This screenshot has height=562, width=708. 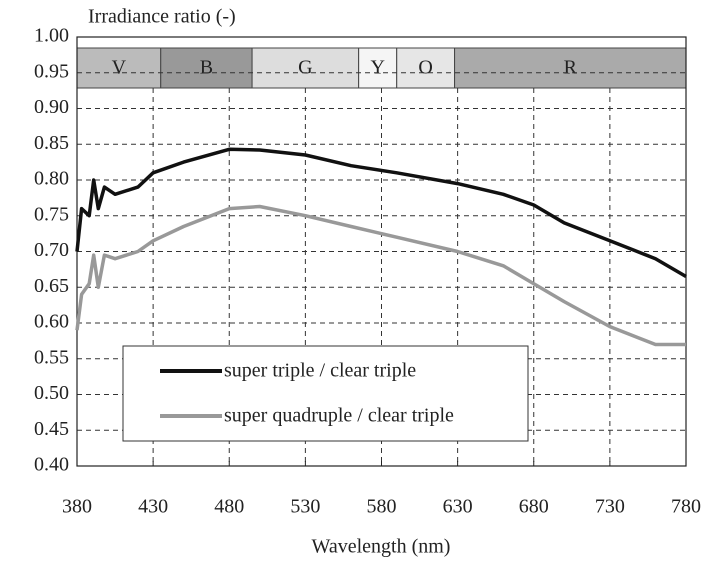 I want to click on y-tick-label: 0.60, so click(x=51, y=322).